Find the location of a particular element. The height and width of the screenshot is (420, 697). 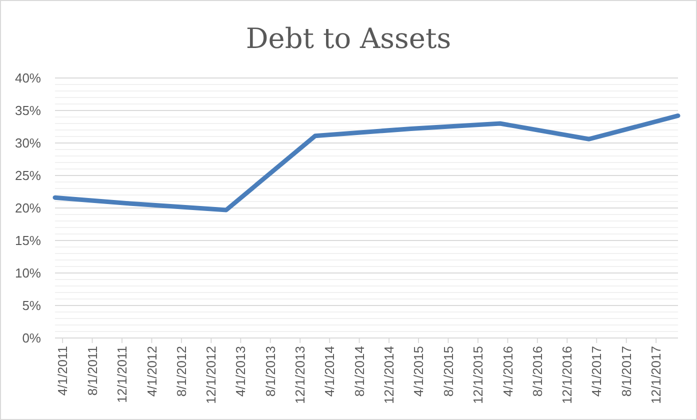

y-tick-label: 15% is located at coordinates (28, 240).